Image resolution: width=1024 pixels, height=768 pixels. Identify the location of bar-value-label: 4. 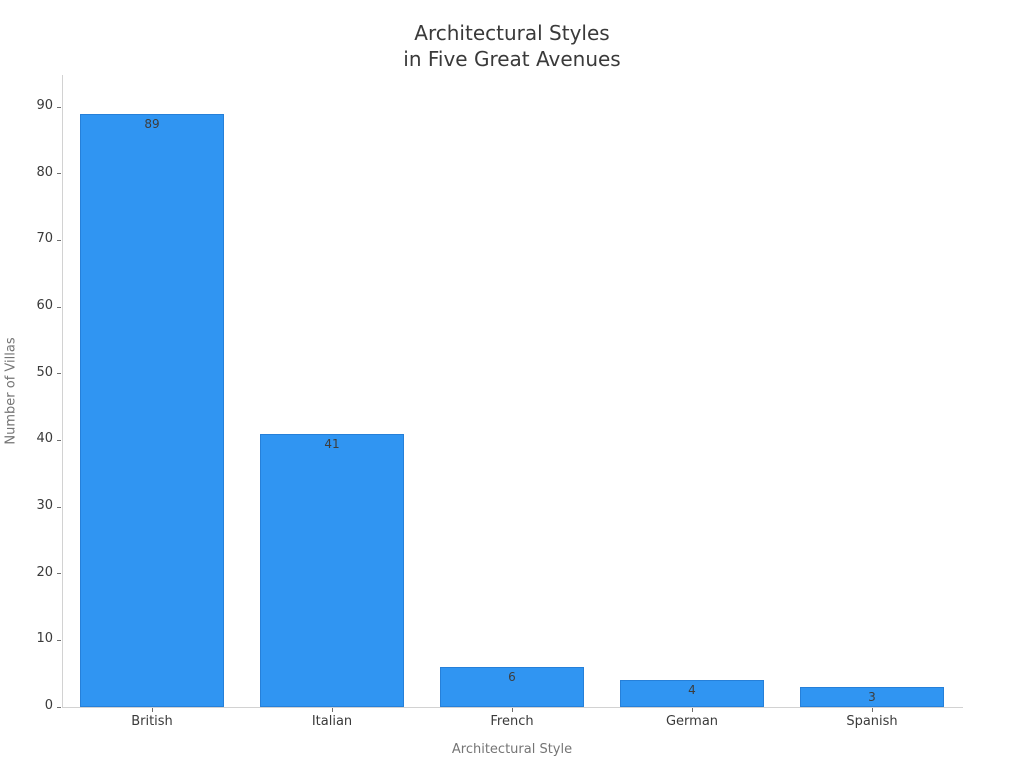
(692, 690).